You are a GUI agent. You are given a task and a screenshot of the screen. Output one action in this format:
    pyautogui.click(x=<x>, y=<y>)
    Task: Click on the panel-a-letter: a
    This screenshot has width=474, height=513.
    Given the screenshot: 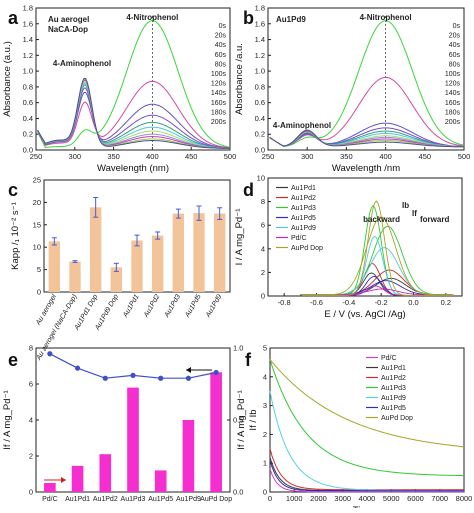 What is the action you would take?
    pyautogui.click(x=13, y=18)
    